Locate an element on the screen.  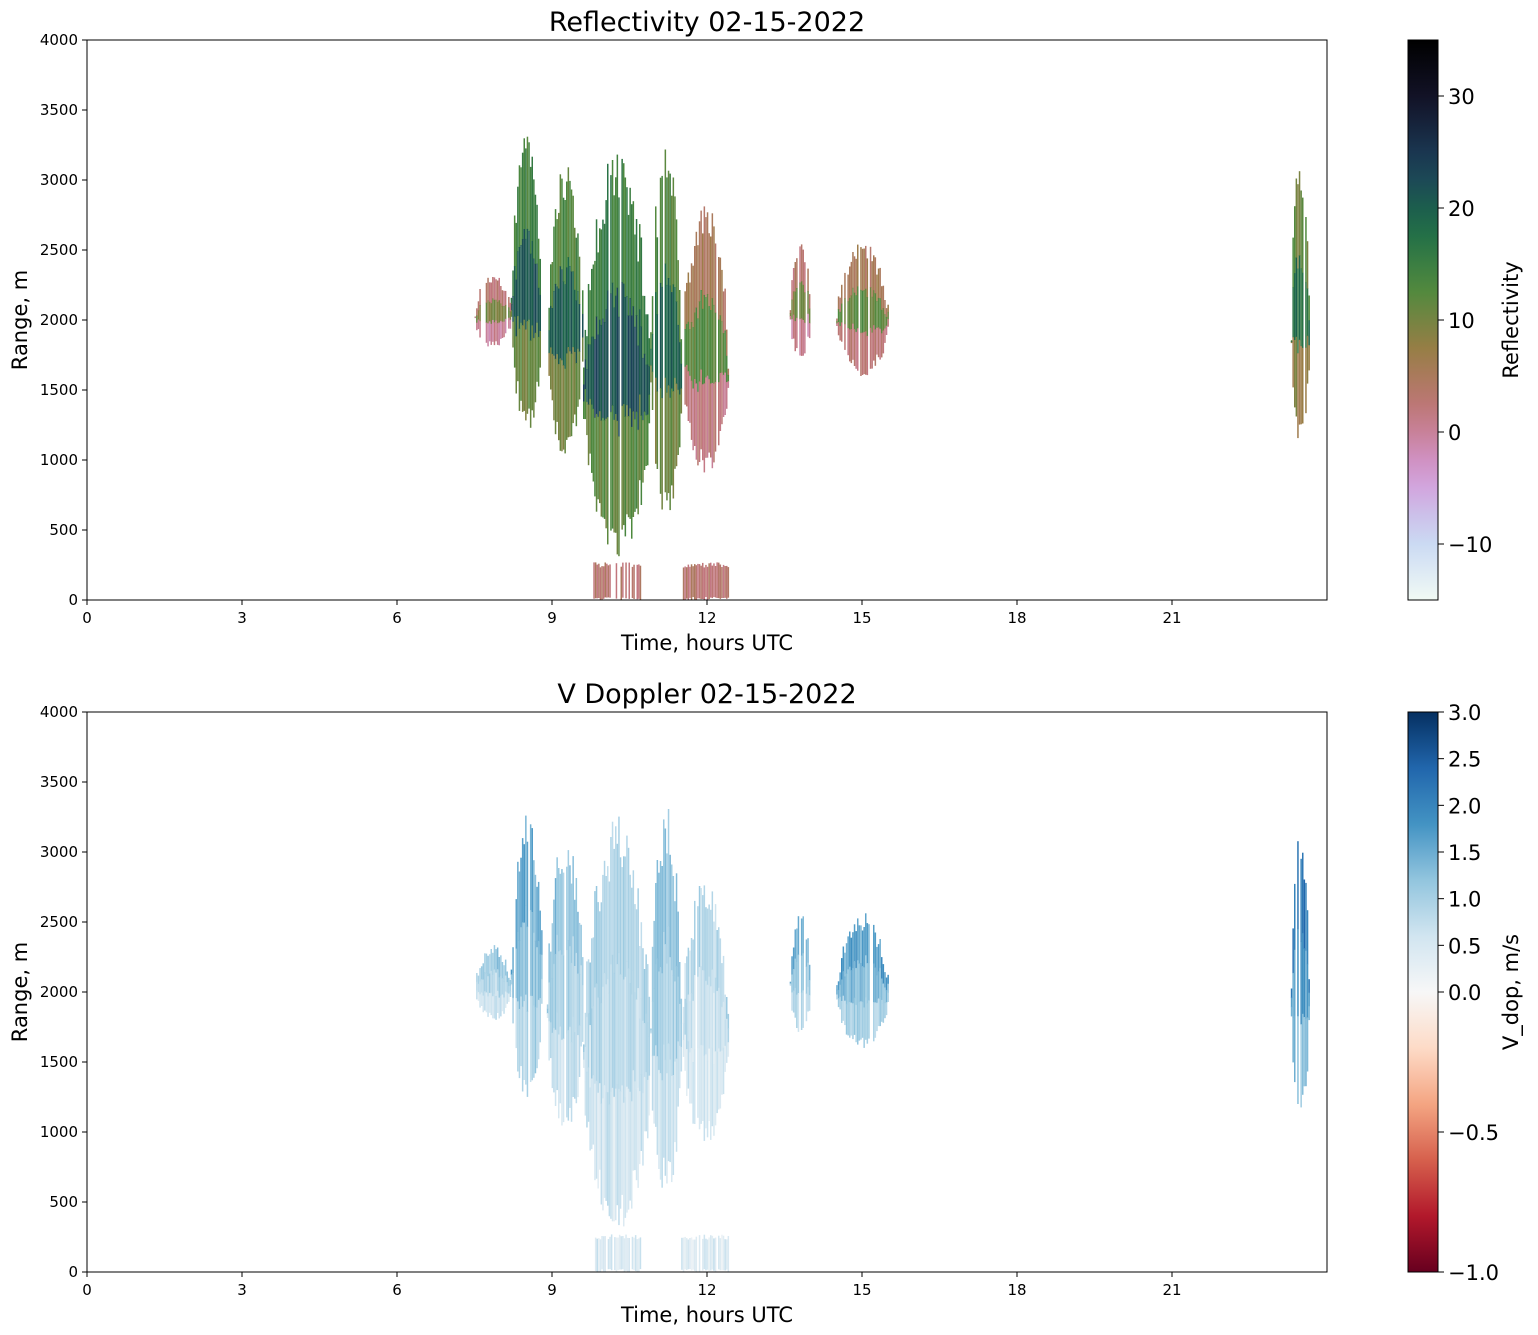
vdoppler-colorbar-label: V_dop, m/s is located at coordinates (1511, 992).